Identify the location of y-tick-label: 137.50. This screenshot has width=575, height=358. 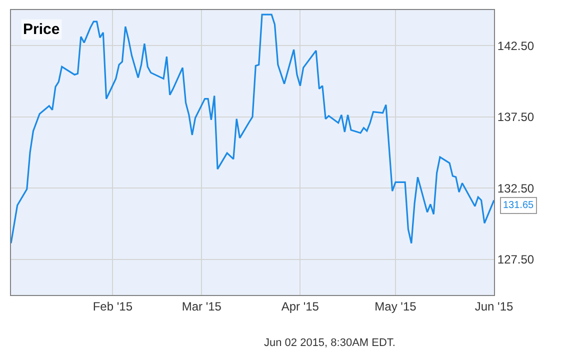
(515, 117).